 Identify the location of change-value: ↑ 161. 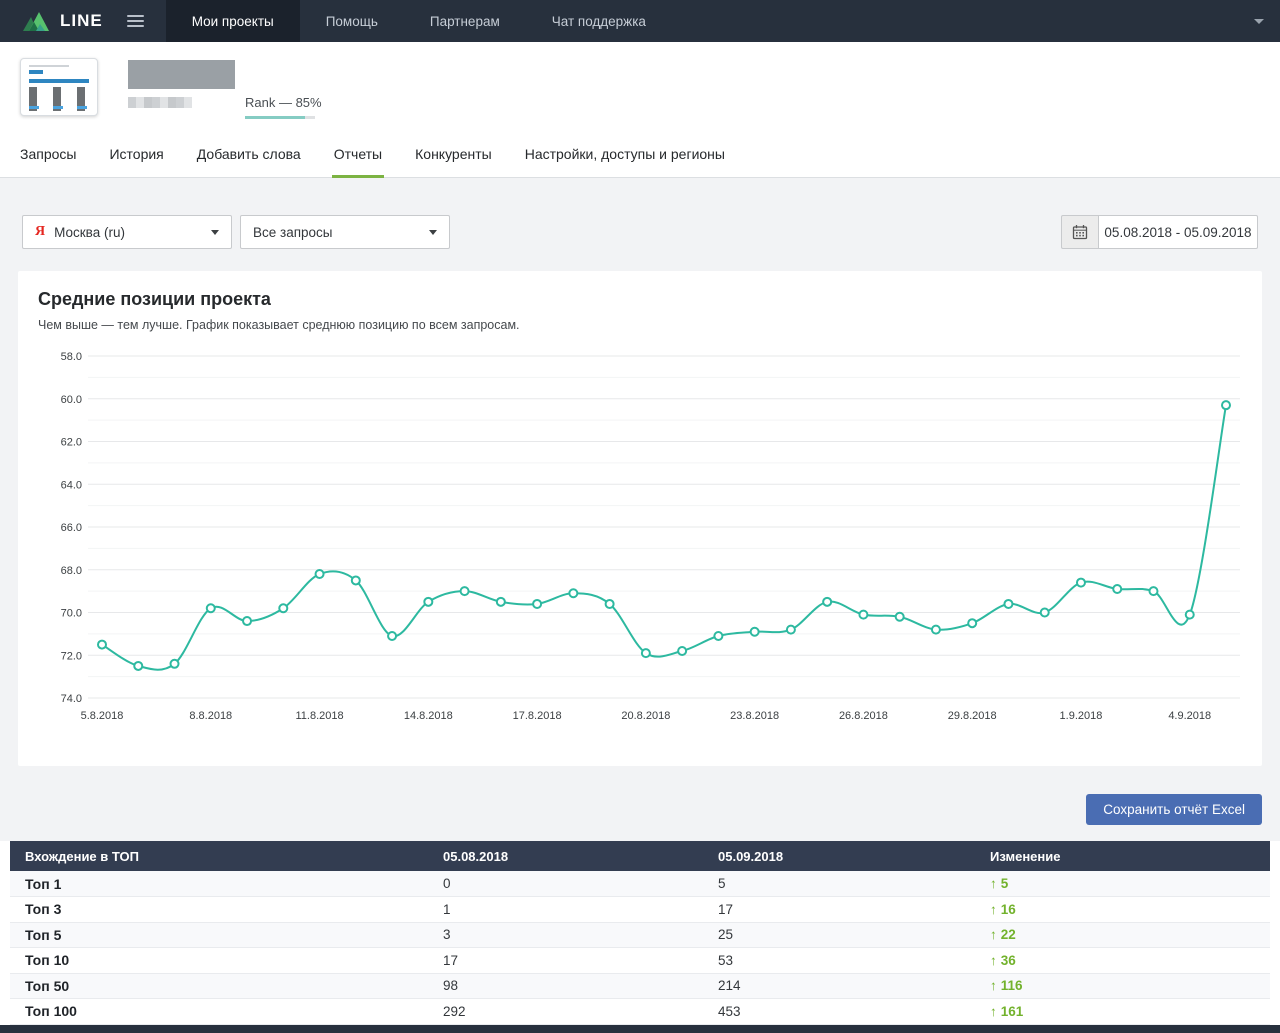
(1122, 1011).